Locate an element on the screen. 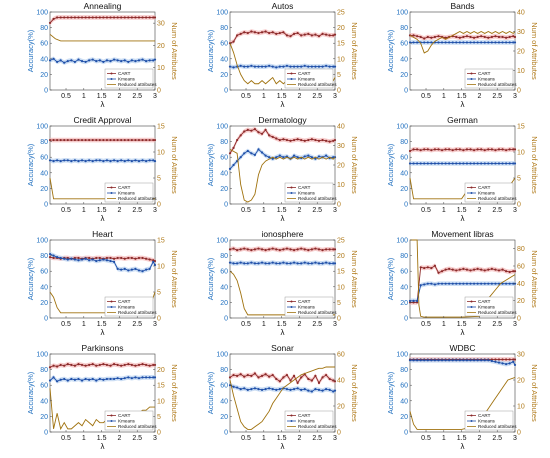 The width and height of the screenshot is (550, 458). x-tick-label: 0.5 is located at coordinates (246, 438).